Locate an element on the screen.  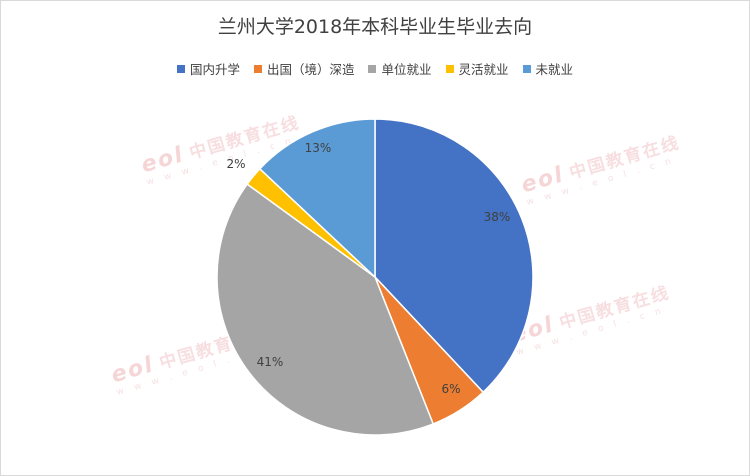
slice-data-label: 6% is located at coordinates (450, 389).